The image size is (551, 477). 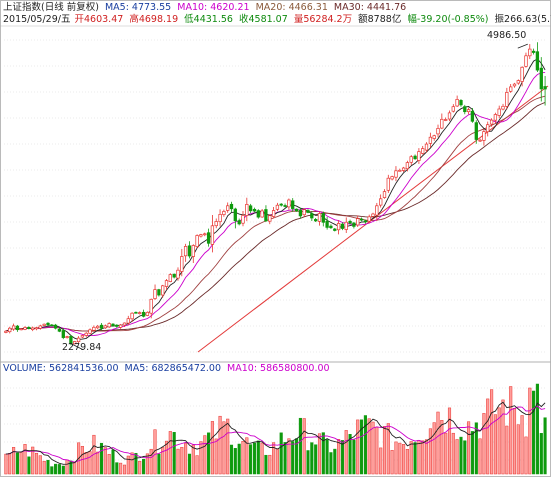 What do you see at coordinates (278, 368) in the screenshot?
I see `volume-ma10-value: MA10: 586580800.00` at bounding box center [278, 368].